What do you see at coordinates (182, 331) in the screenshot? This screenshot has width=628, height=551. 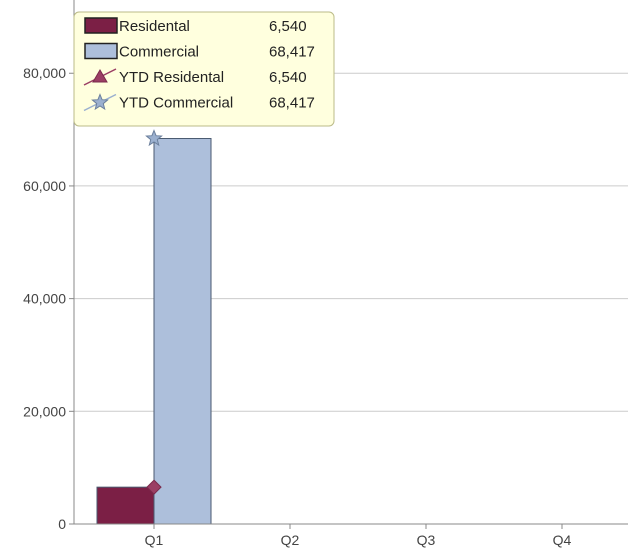 I see `bar-commercial` at bounding box center [182, 331].